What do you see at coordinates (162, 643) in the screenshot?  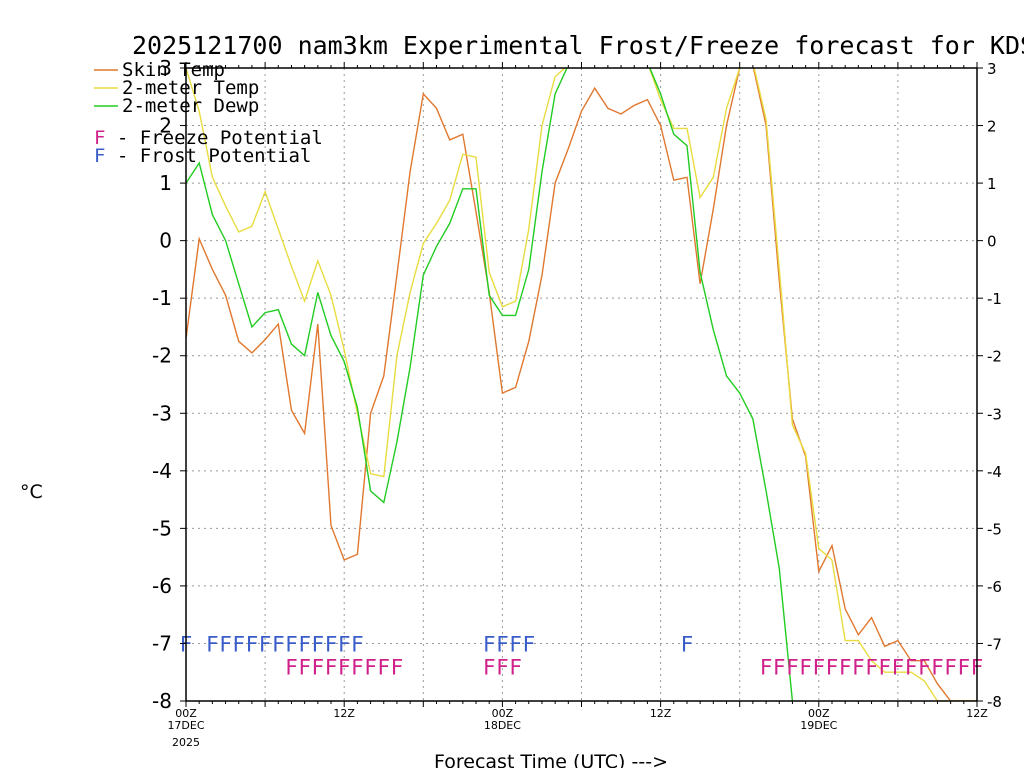 I see `y-tick-label: -7` at bounding box center [162, 643].